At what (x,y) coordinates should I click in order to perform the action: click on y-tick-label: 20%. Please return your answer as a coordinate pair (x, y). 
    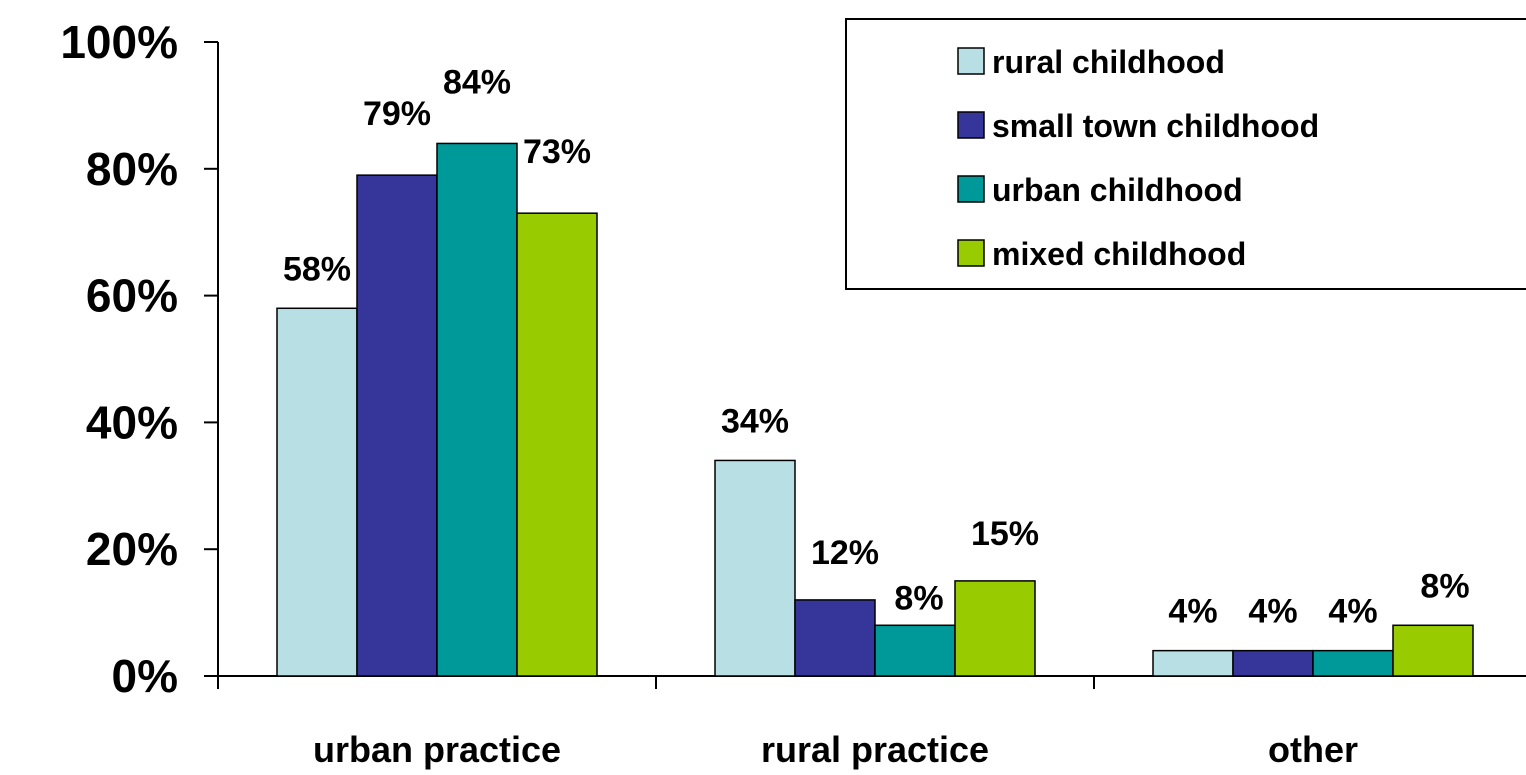
    Looking at the image, I should click on (132, 549).